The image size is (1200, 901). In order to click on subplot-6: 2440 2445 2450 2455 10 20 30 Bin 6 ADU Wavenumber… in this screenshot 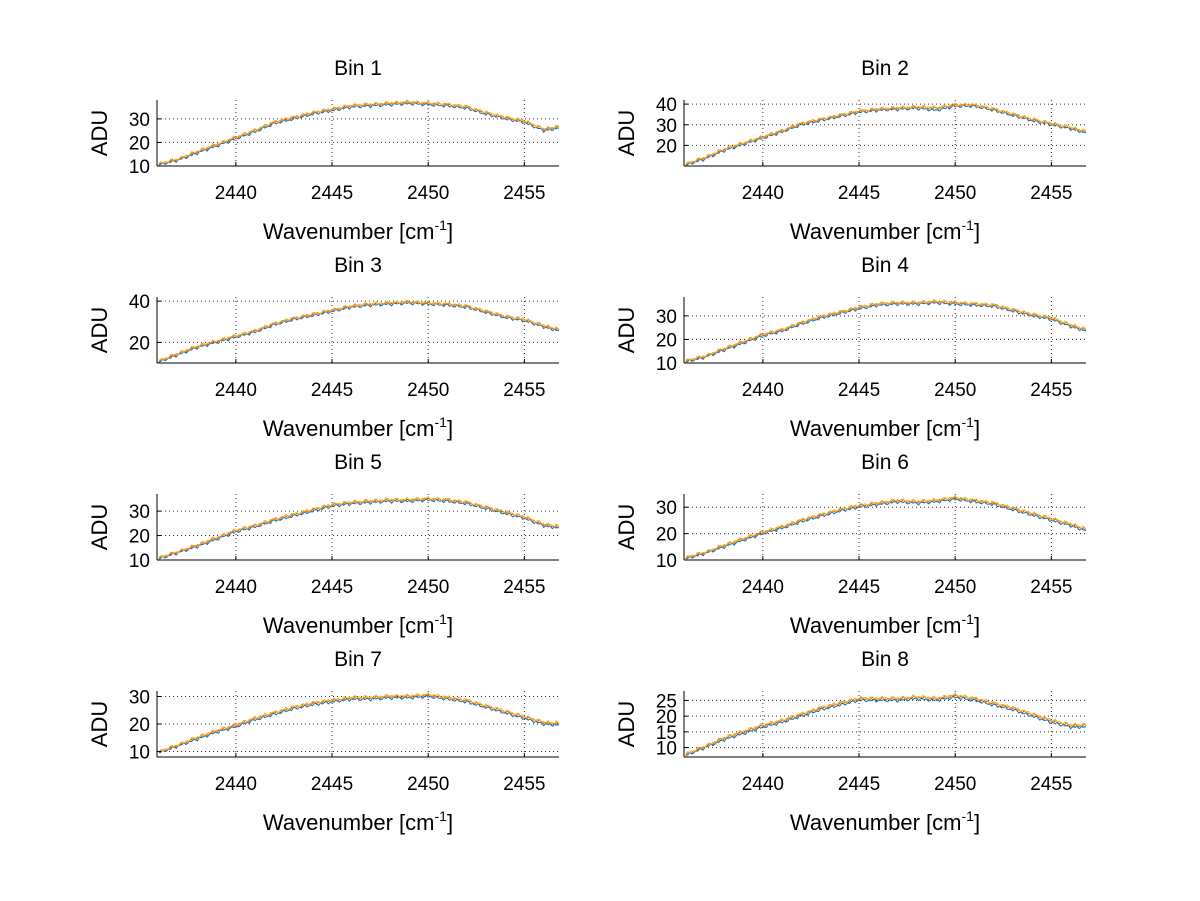, I will do `click(850, 544)`.